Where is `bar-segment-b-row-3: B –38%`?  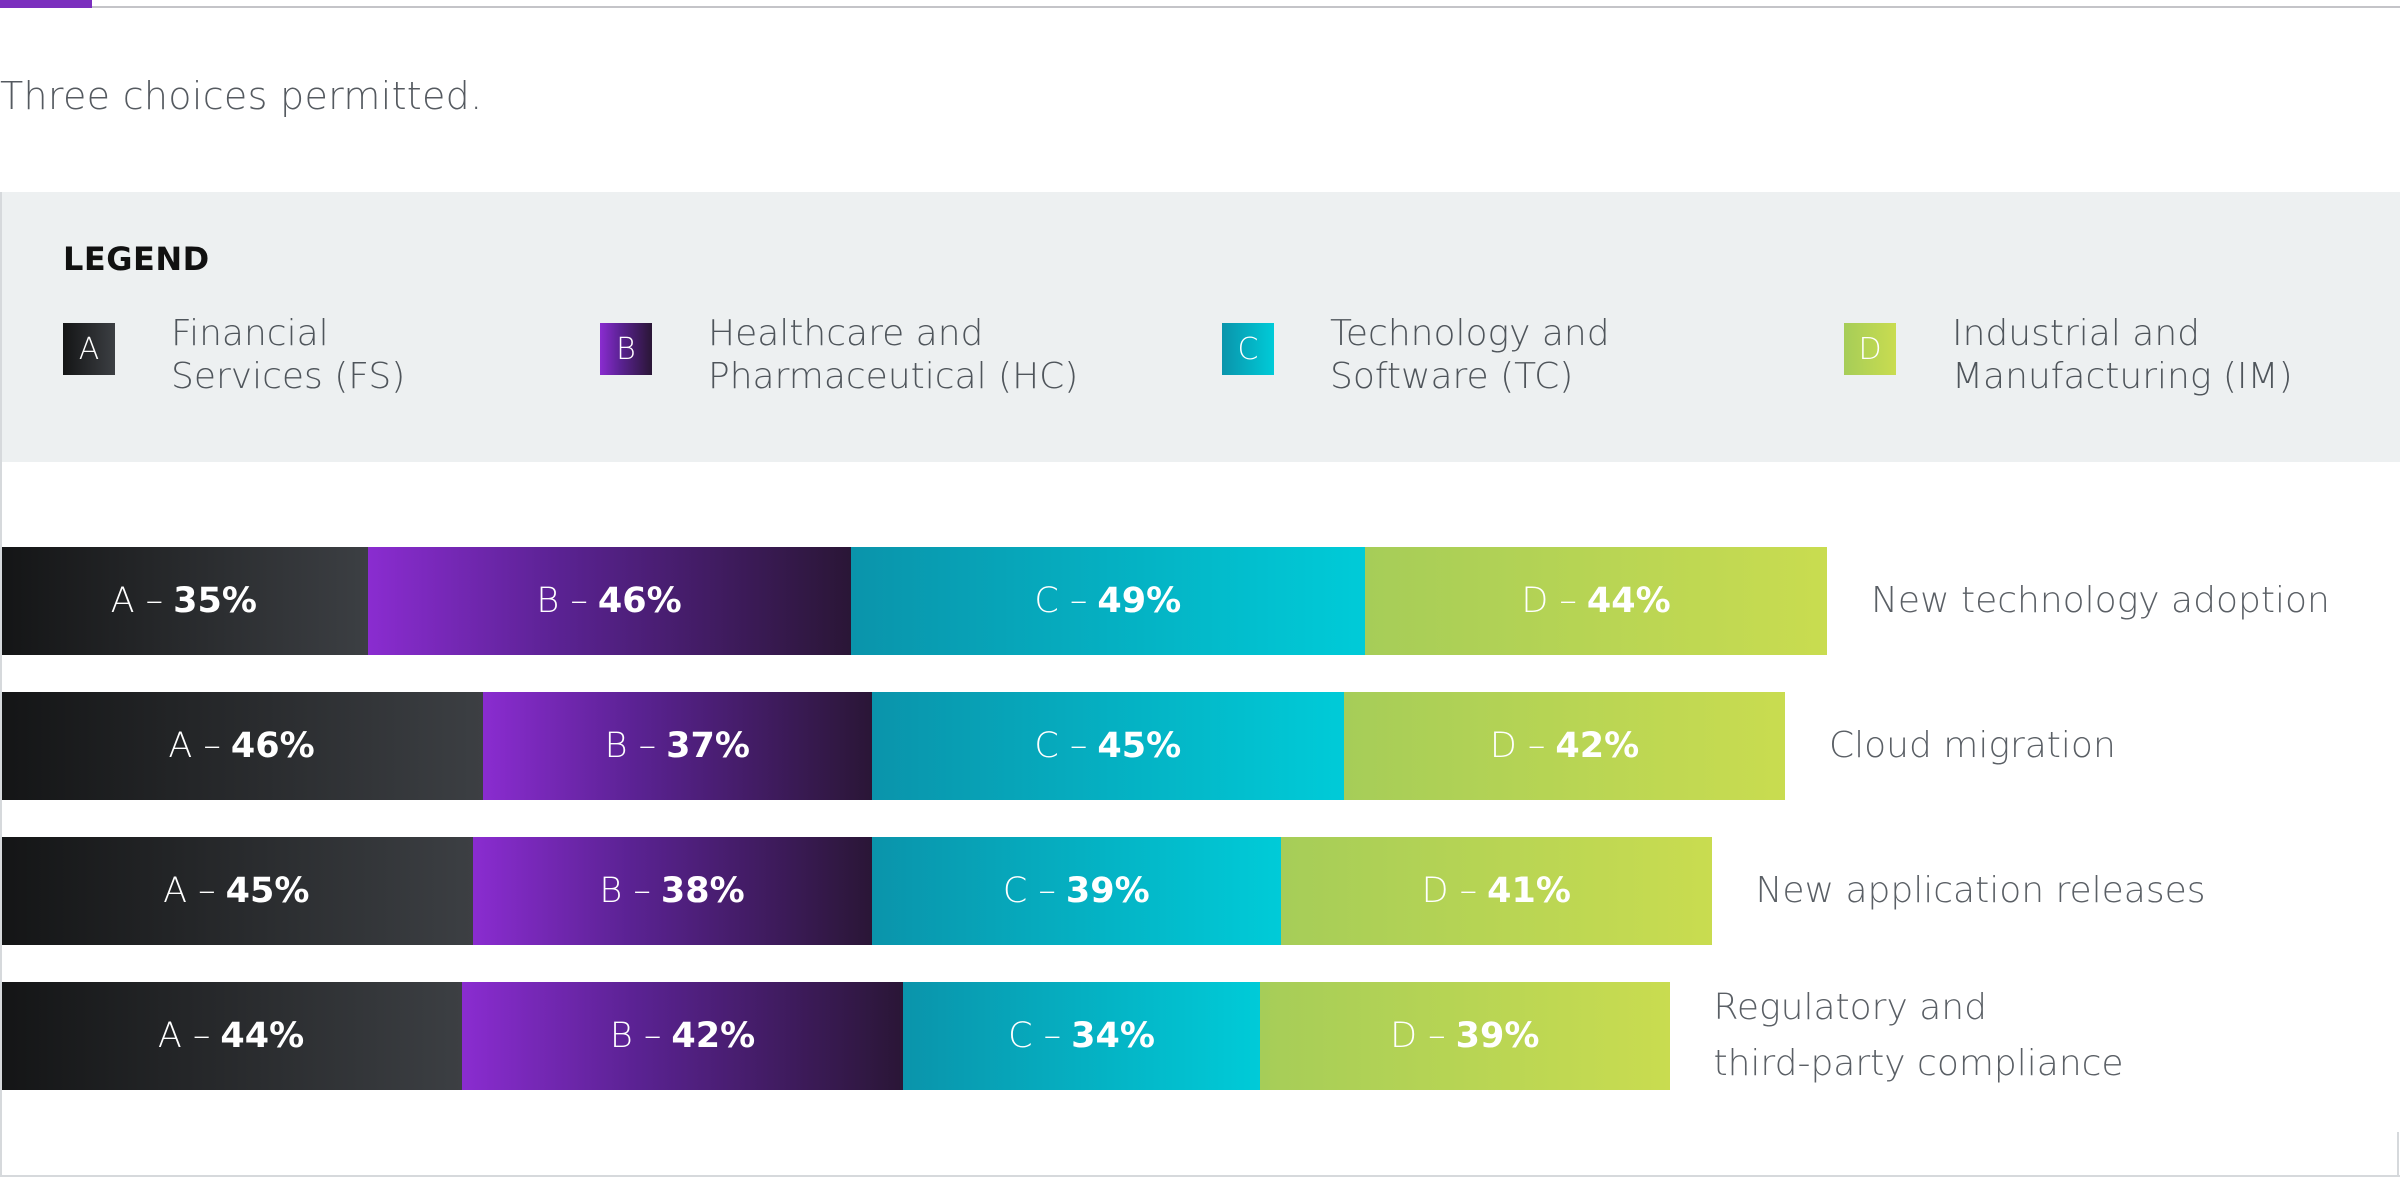
bar-segment-b-row-3: B –38% is located at coordinates (672, 891).